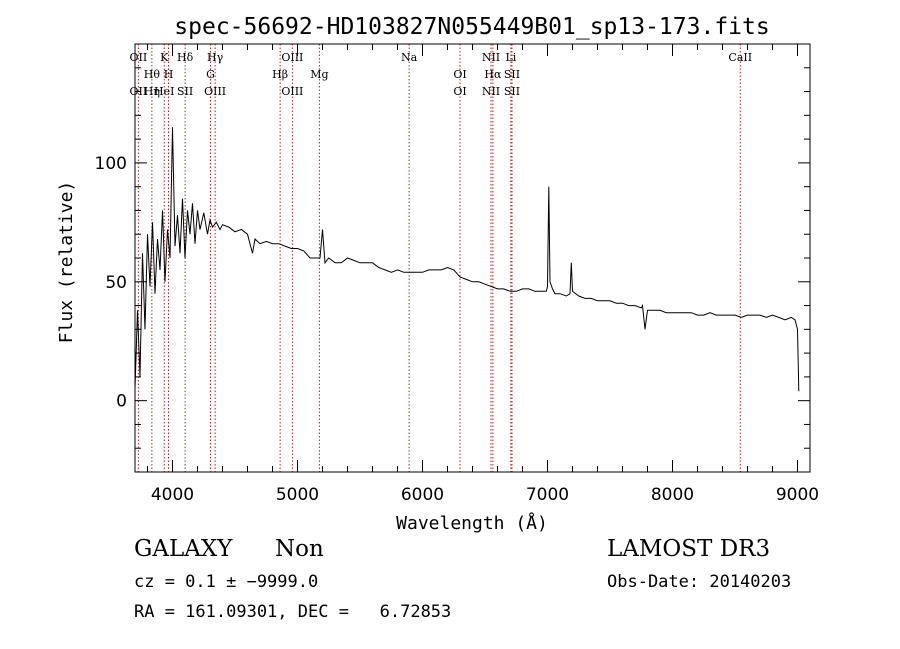  Describe the element at coordinates (547, 495) in the screenshot. I see `x-tick-label: 7000` at that location.